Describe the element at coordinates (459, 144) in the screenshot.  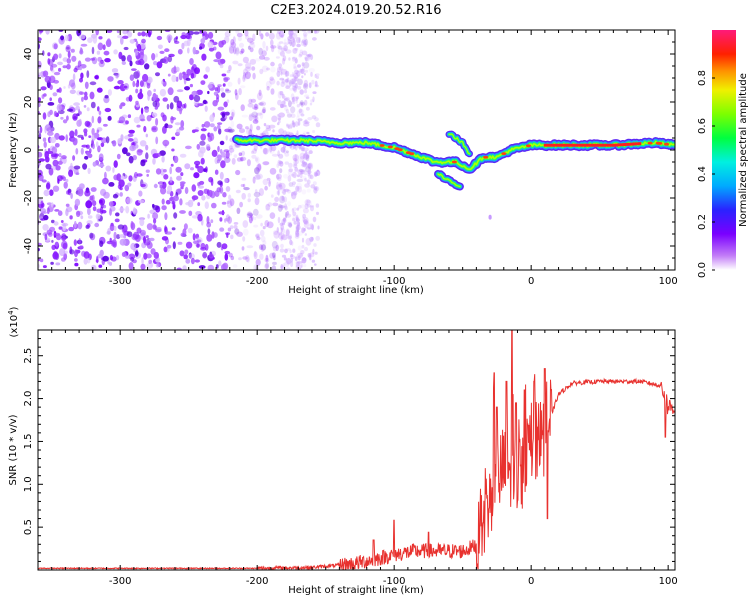
I see `signal-track-layer` at that location.